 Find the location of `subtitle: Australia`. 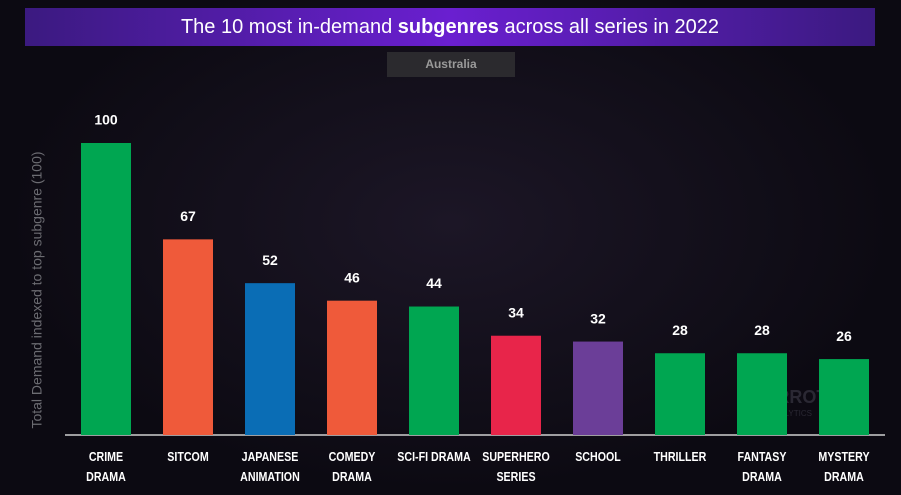

subtitle: Australia is located at coordinates (451, 64).